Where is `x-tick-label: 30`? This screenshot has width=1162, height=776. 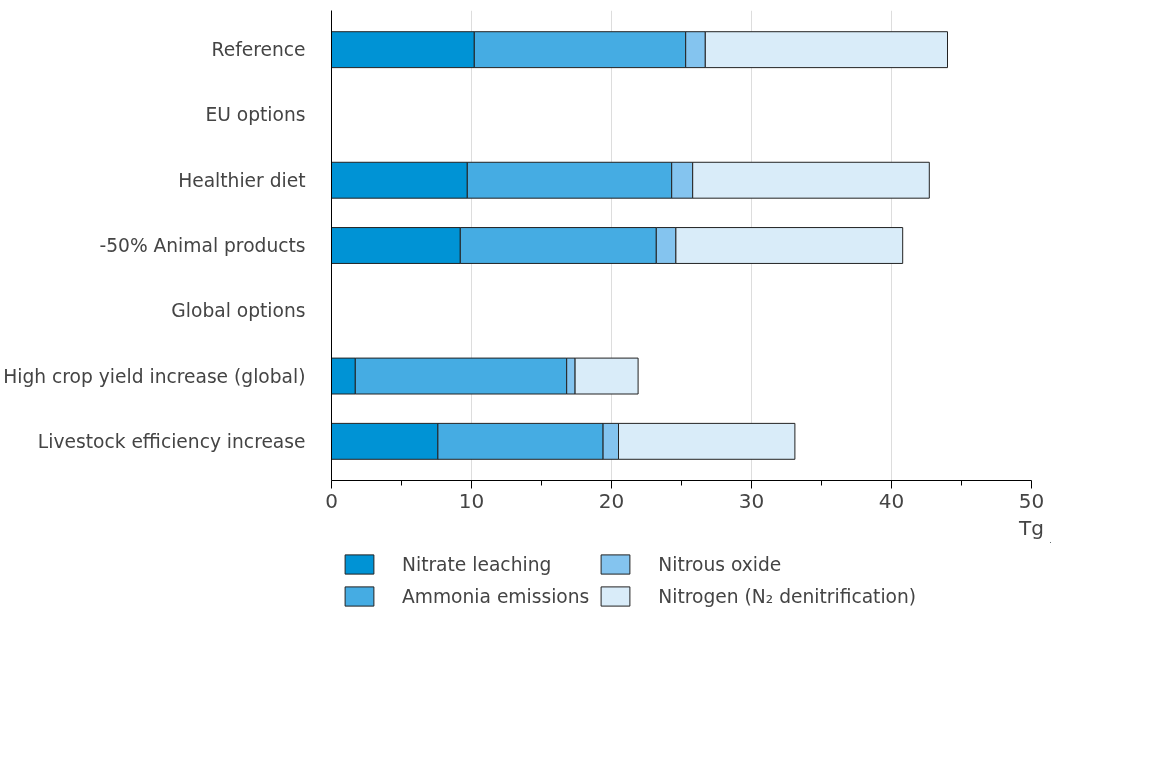 x-tick-label: 30 is located at coordinates (751, 500).